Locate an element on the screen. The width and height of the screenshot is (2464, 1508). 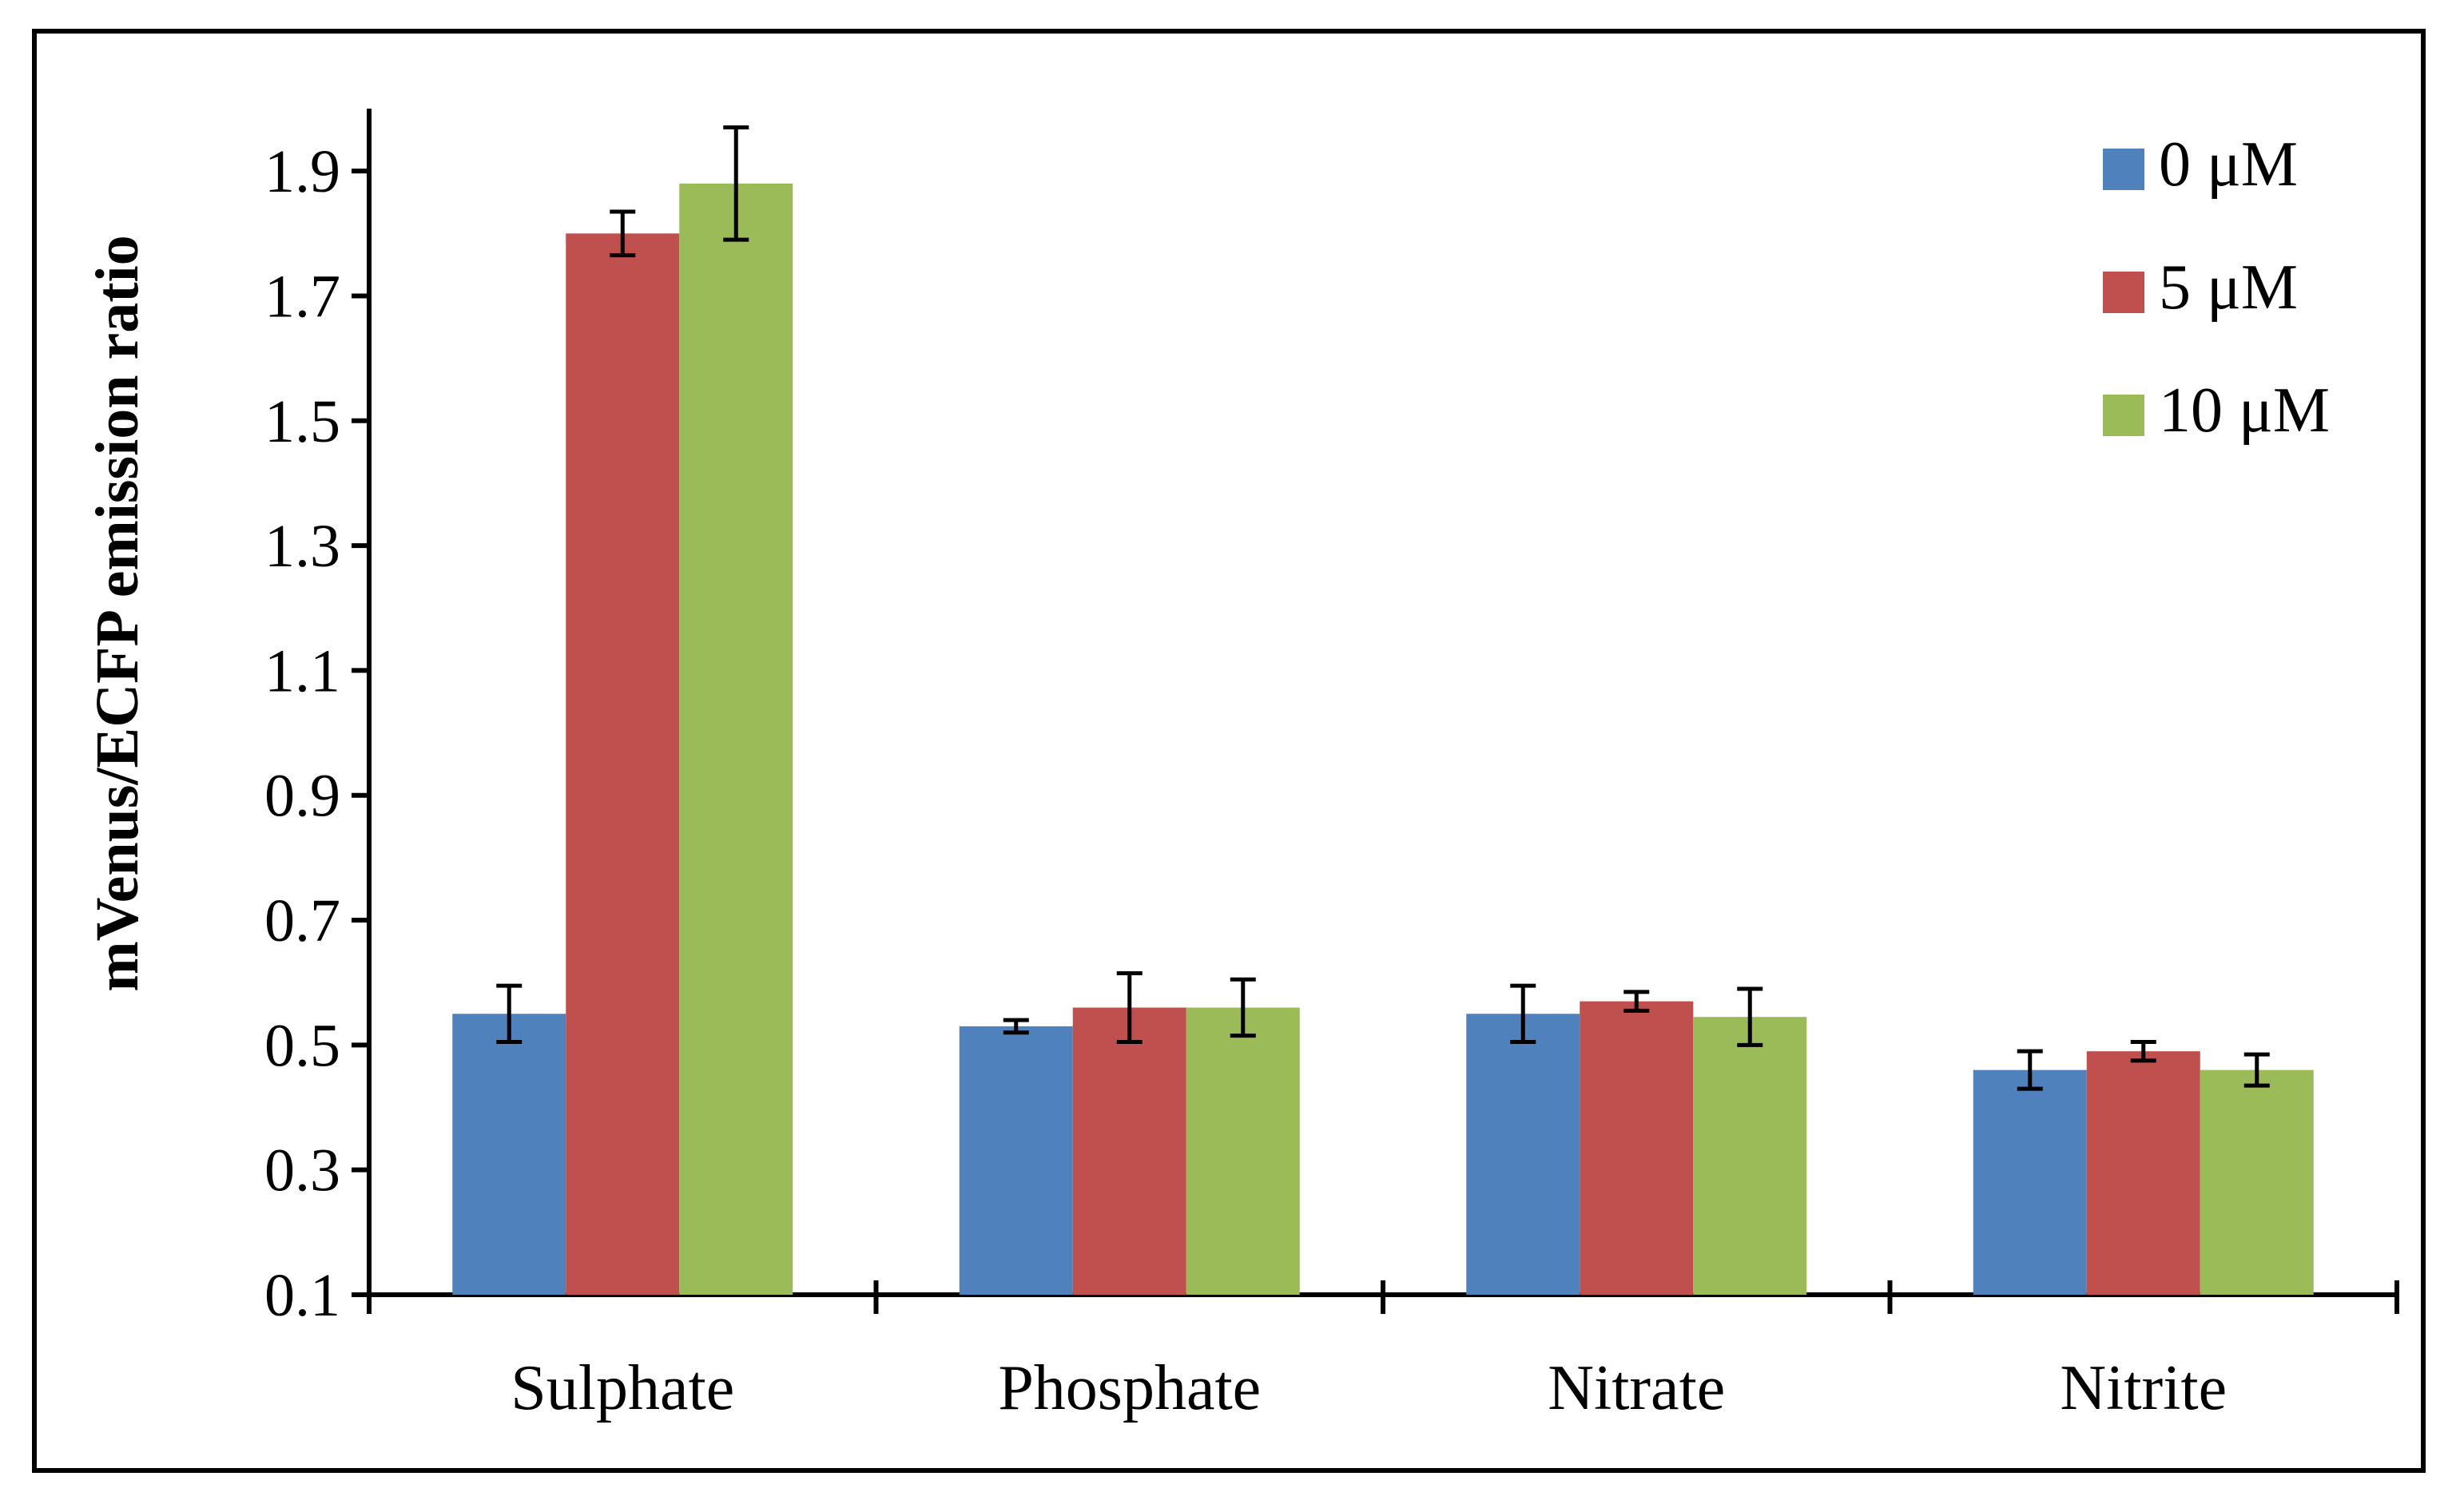
y-tick-label: 0.1 is located at coordinates (302, 1295).